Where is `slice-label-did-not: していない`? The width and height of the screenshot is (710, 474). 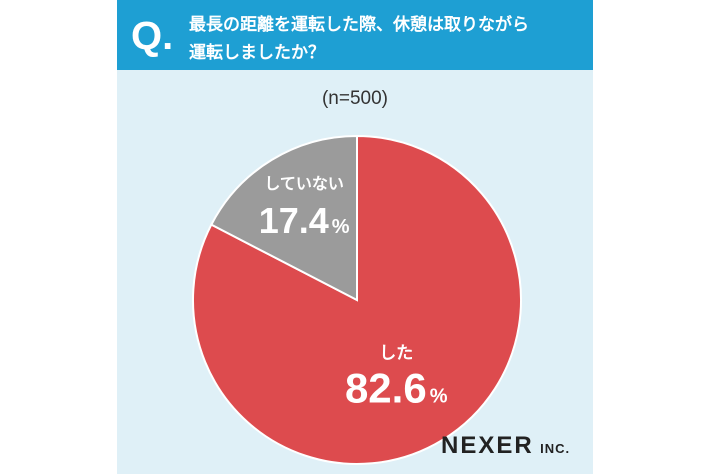 slice-label-did-not: していない is located at coordinates (304, 183).